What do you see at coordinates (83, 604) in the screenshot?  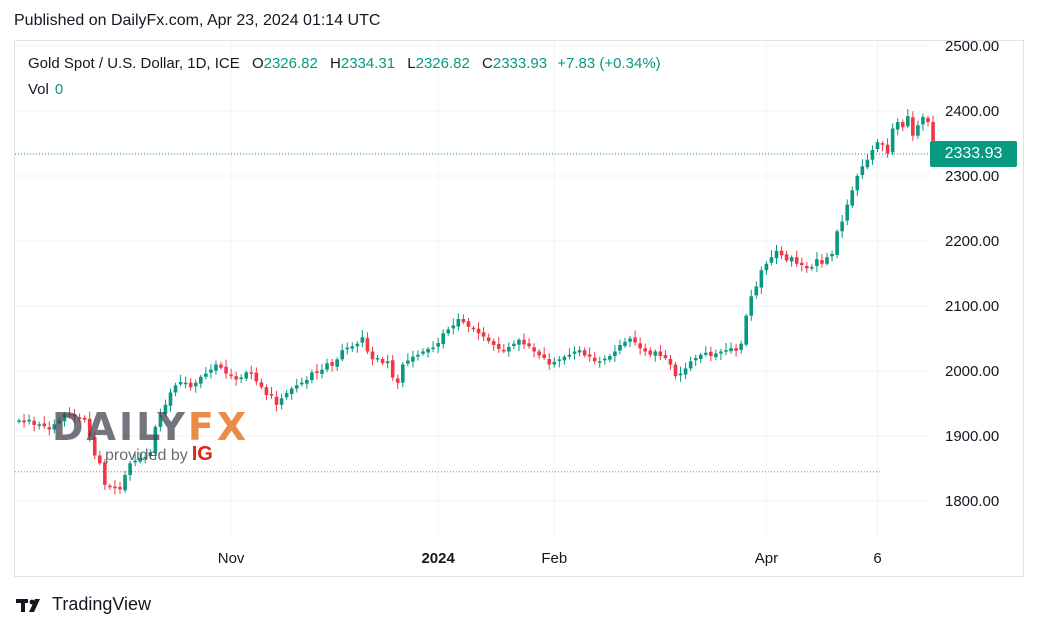 I see `tradingview-footer: TradingView` at bounding box center [83, 604].